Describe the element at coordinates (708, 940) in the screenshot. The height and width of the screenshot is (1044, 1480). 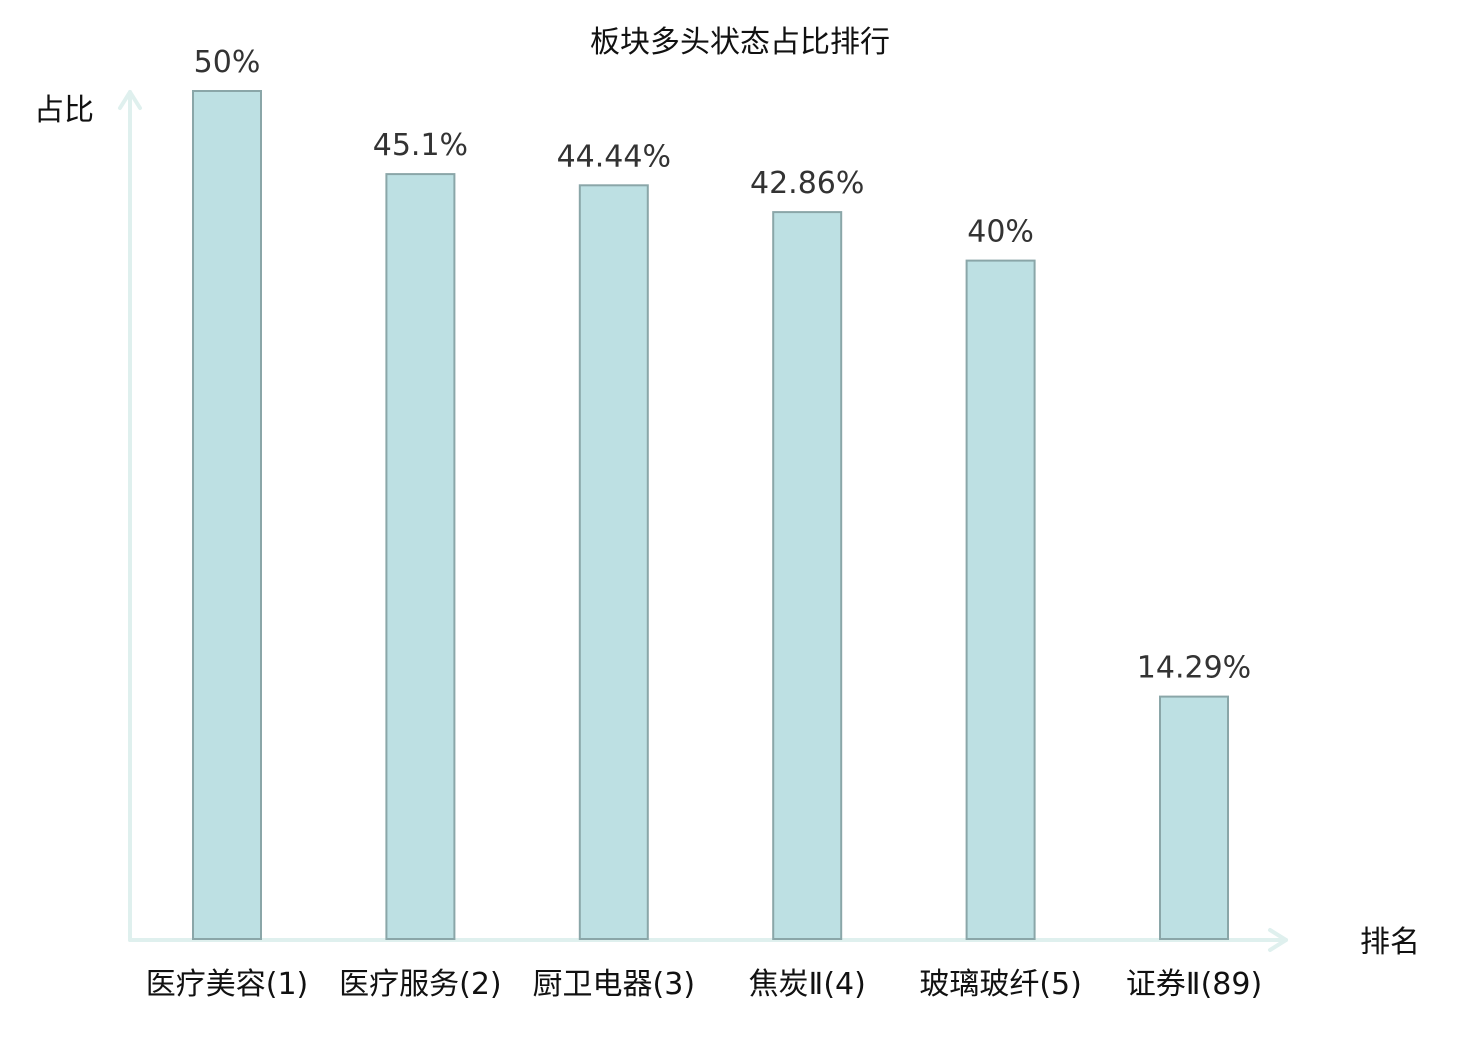
I see `x-axis` at that location.